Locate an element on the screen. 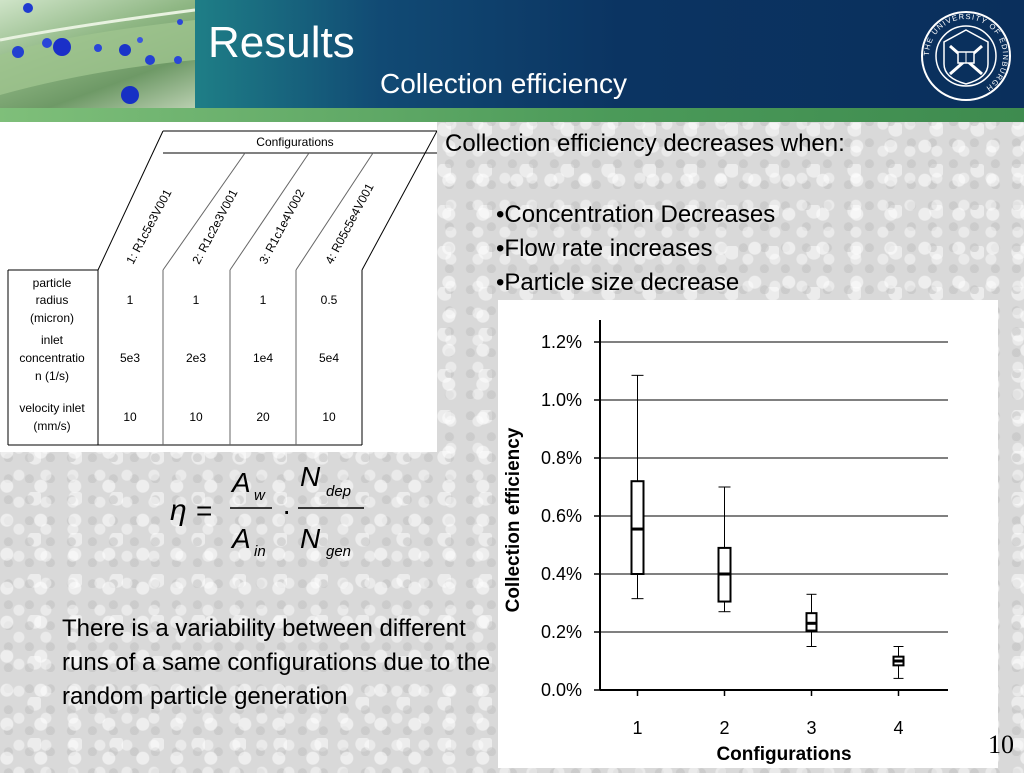 The width and height of the screenshot is (1024, 773). header-particle-image is located at coordinates (97, 54).